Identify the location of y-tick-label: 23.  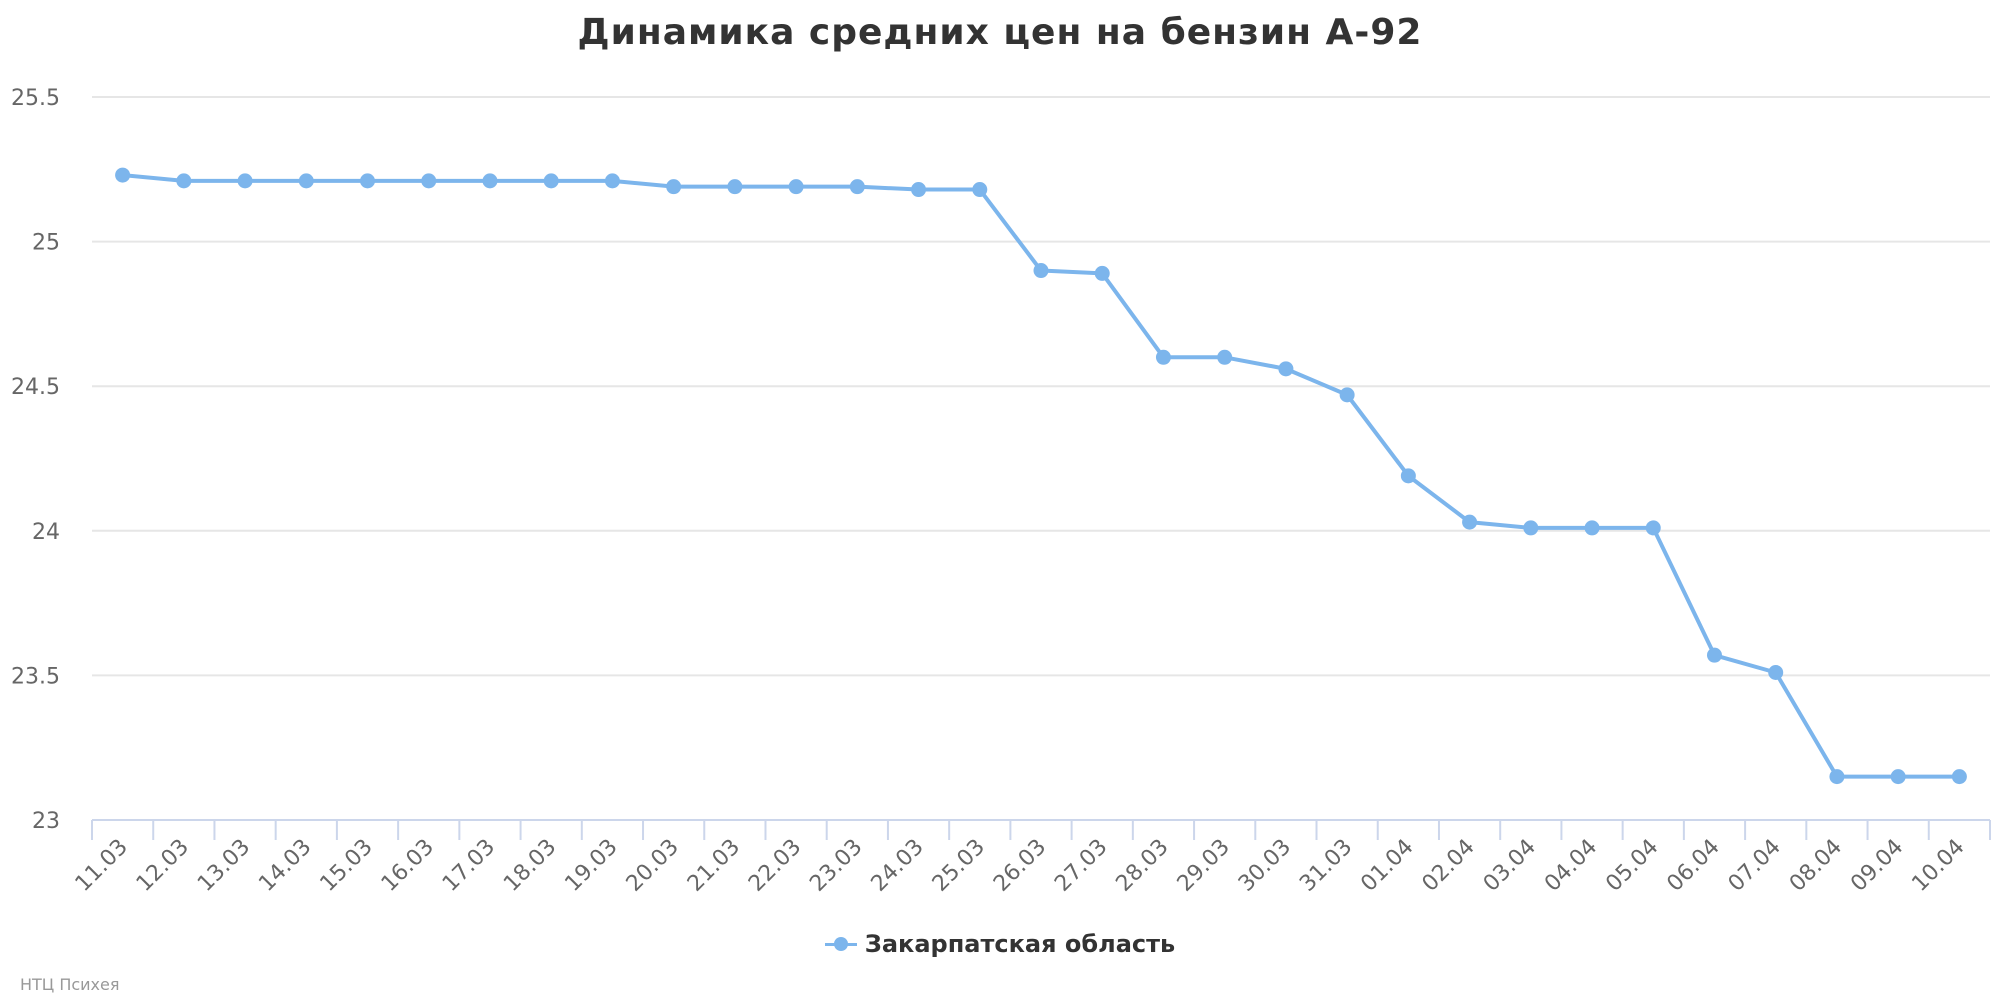
(46, 821).